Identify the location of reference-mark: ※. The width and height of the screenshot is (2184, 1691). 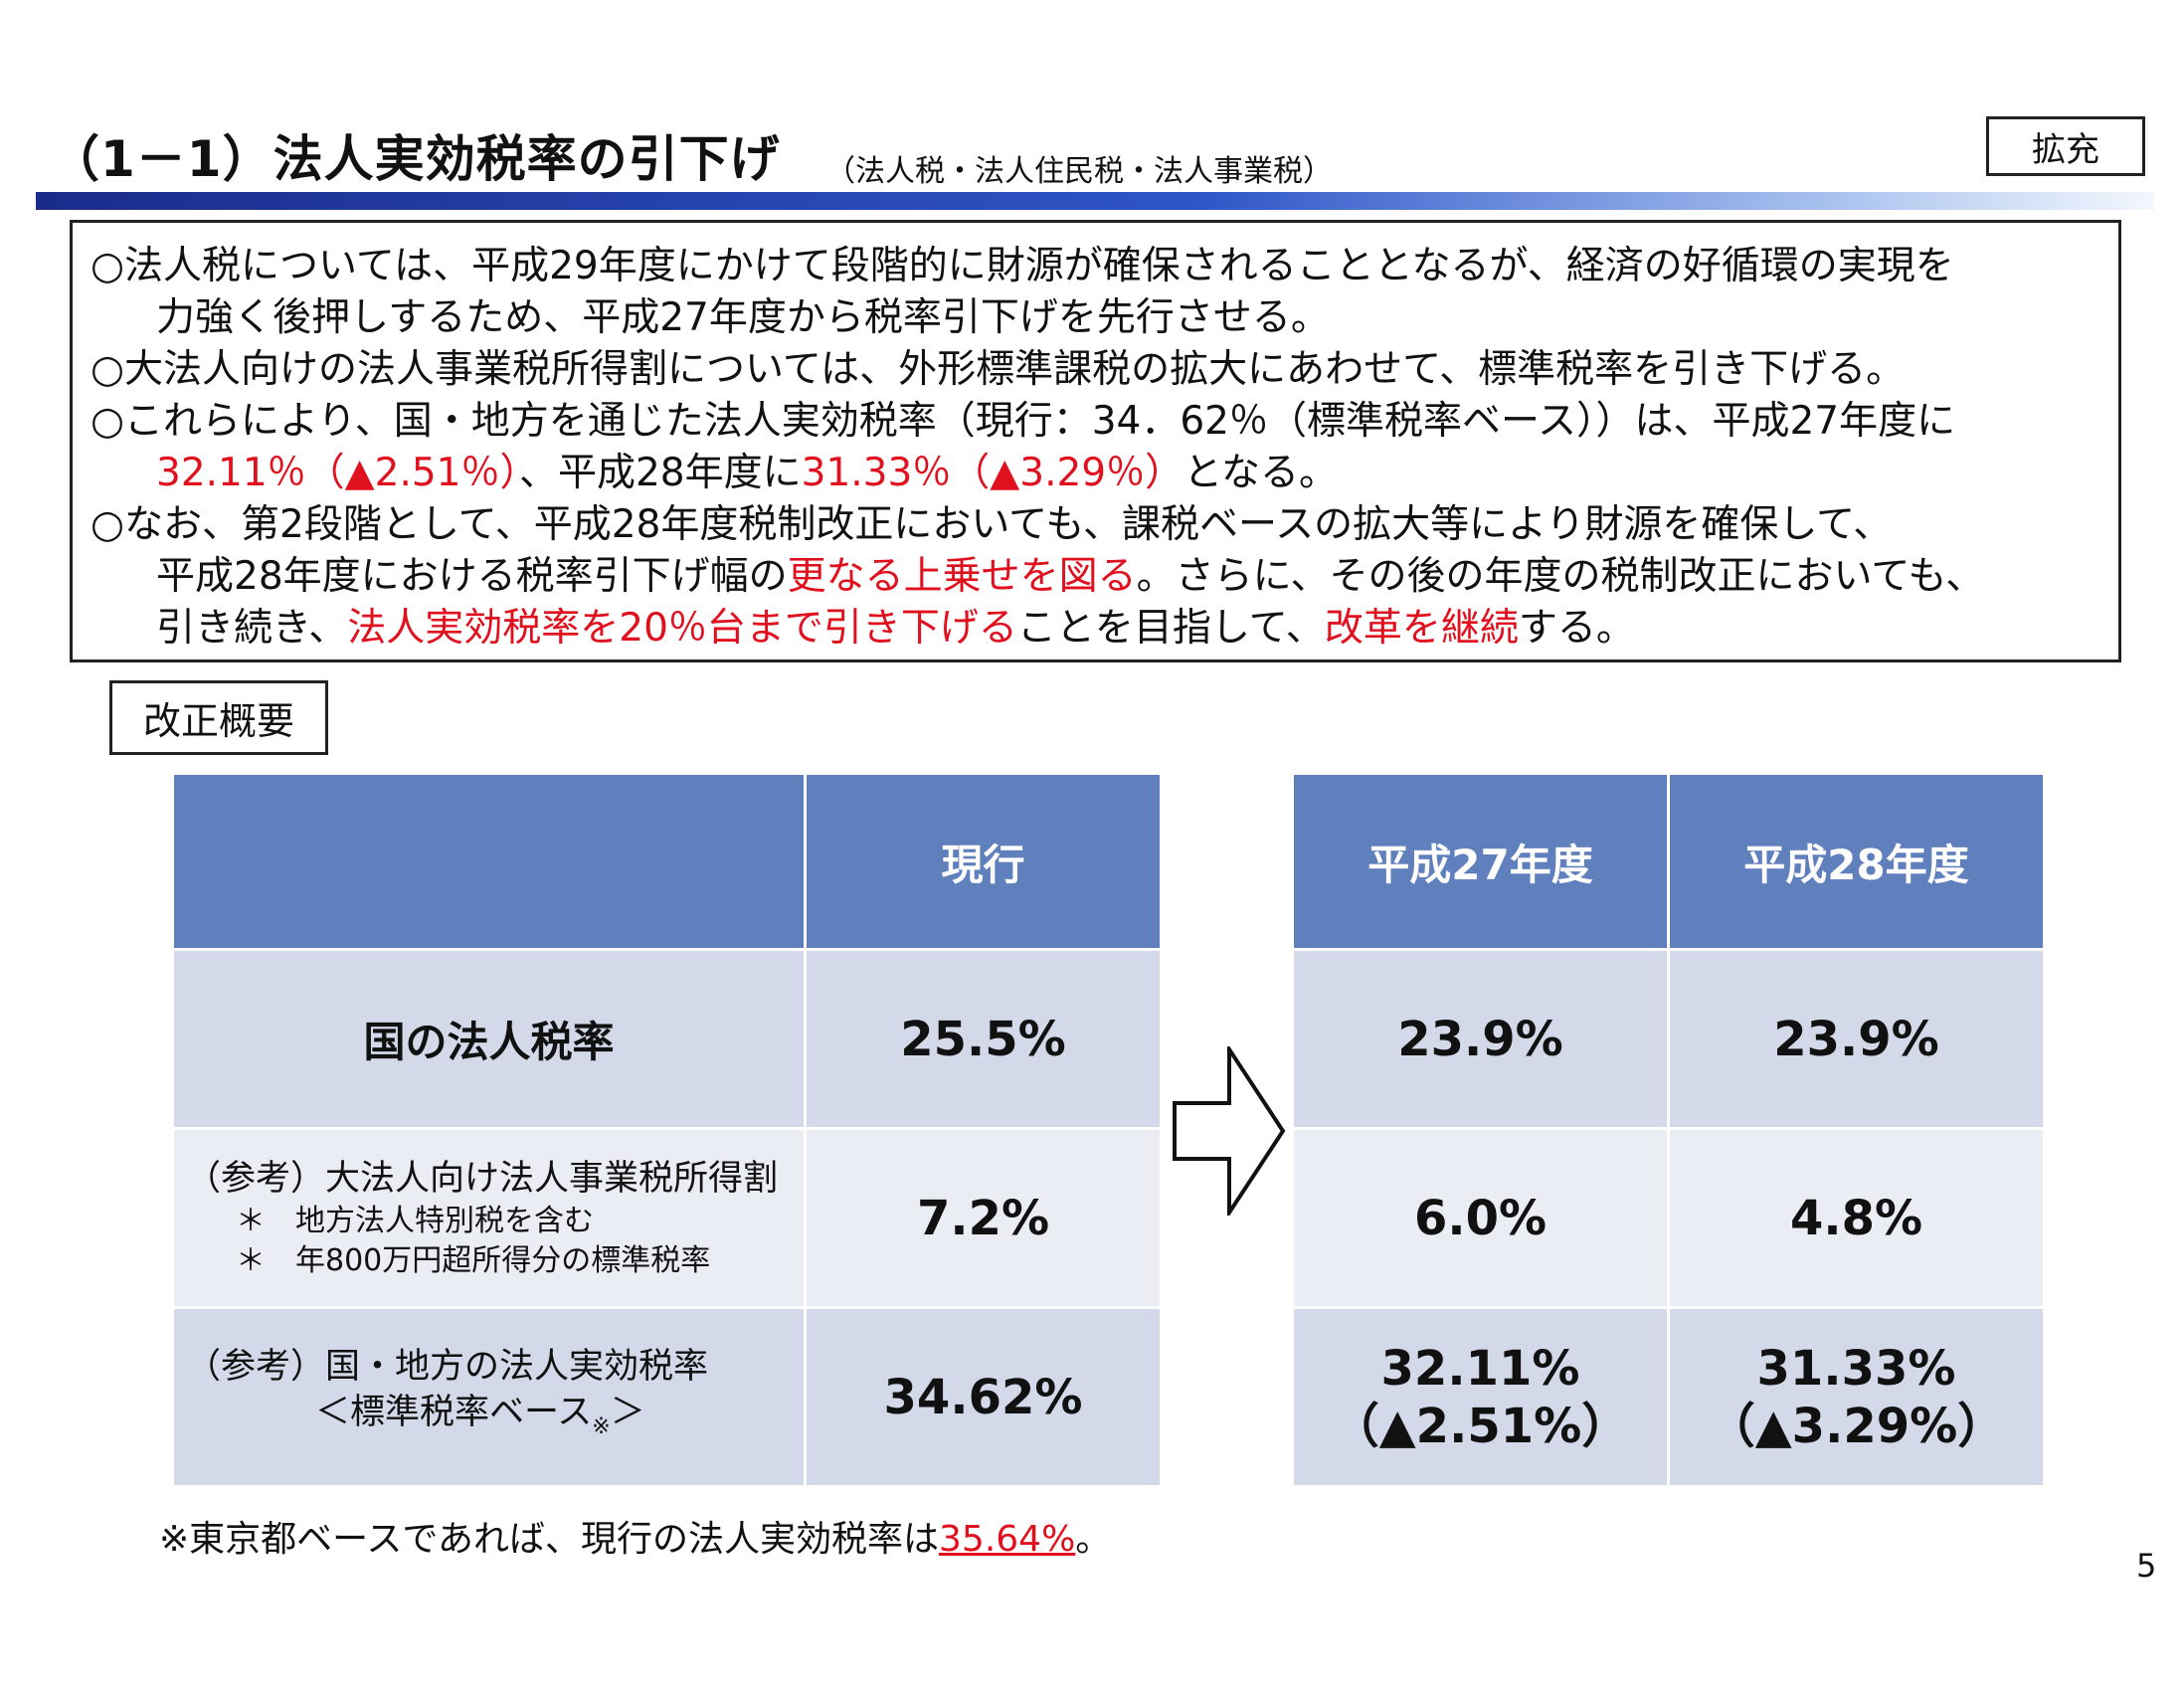
(601, 1427).